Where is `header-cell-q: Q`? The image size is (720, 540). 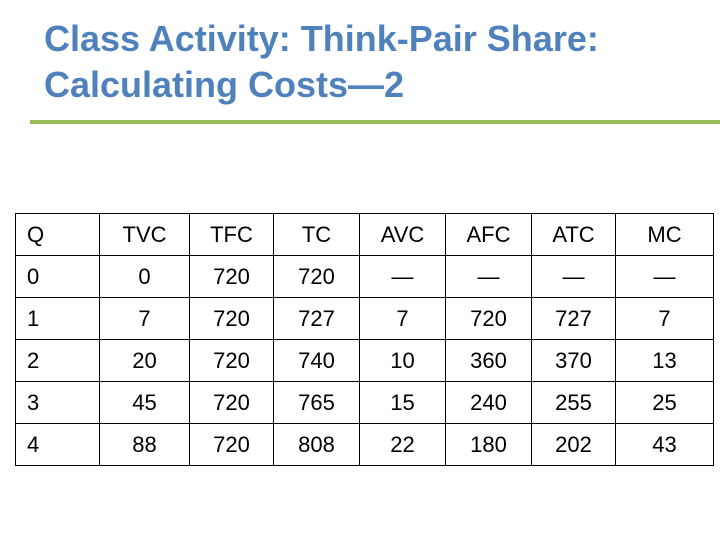
header-cell-q: Q is located at coordinates (57, 234).